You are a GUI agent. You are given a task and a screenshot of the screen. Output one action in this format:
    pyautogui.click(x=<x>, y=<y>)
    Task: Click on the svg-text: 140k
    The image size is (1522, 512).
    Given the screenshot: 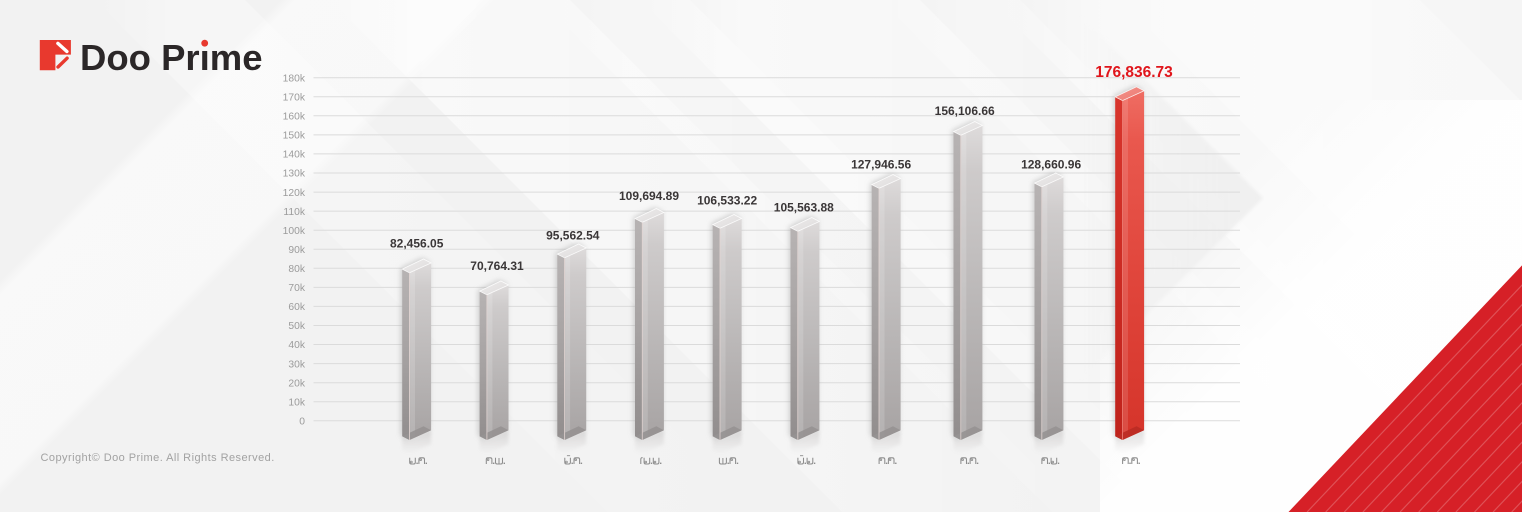 What is the action you would take?
    pyautogui.click(x=294, y=155)
    